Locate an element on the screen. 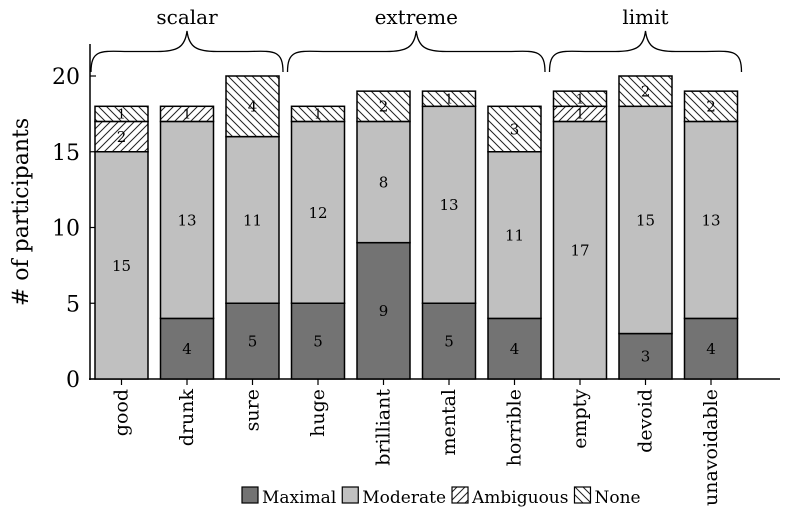 The image size is (793, 517). bar-segment-maximal-huge is located at coordinates (318, 341).